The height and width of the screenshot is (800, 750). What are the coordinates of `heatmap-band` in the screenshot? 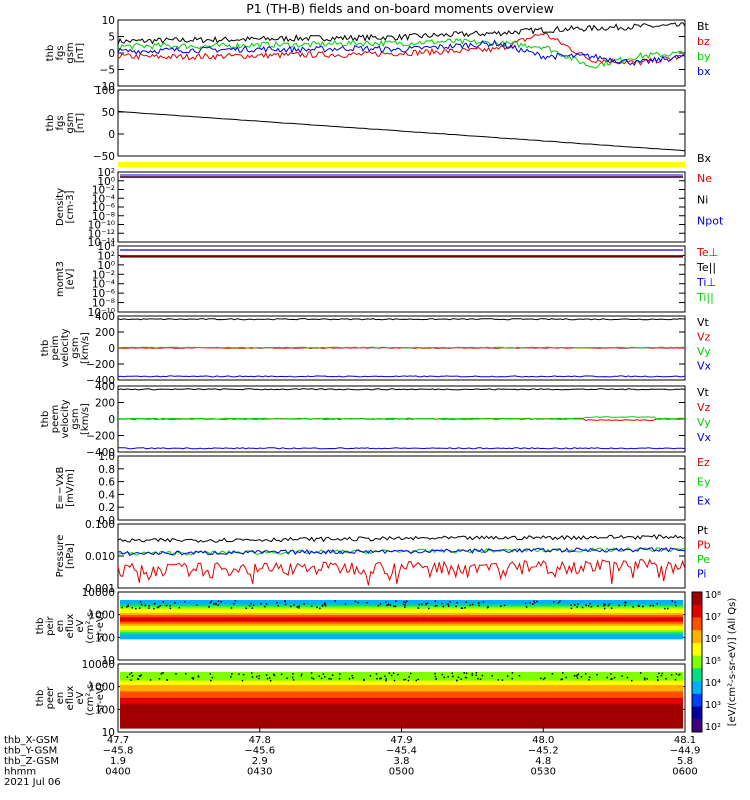 It's located at (401, 603).